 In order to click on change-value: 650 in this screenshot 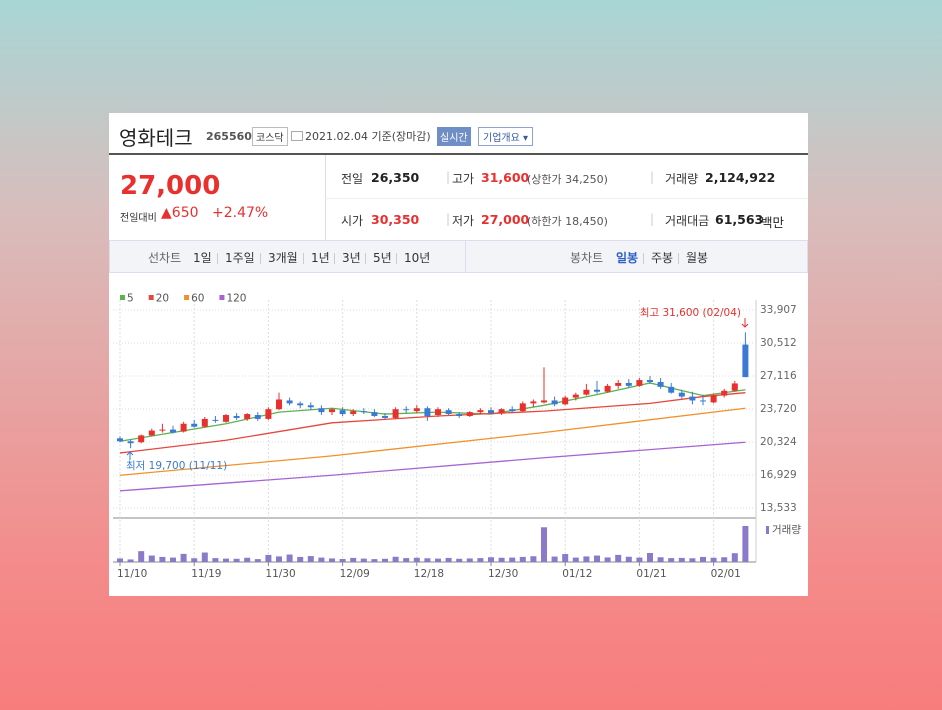, I will do `click(185, 213)`.